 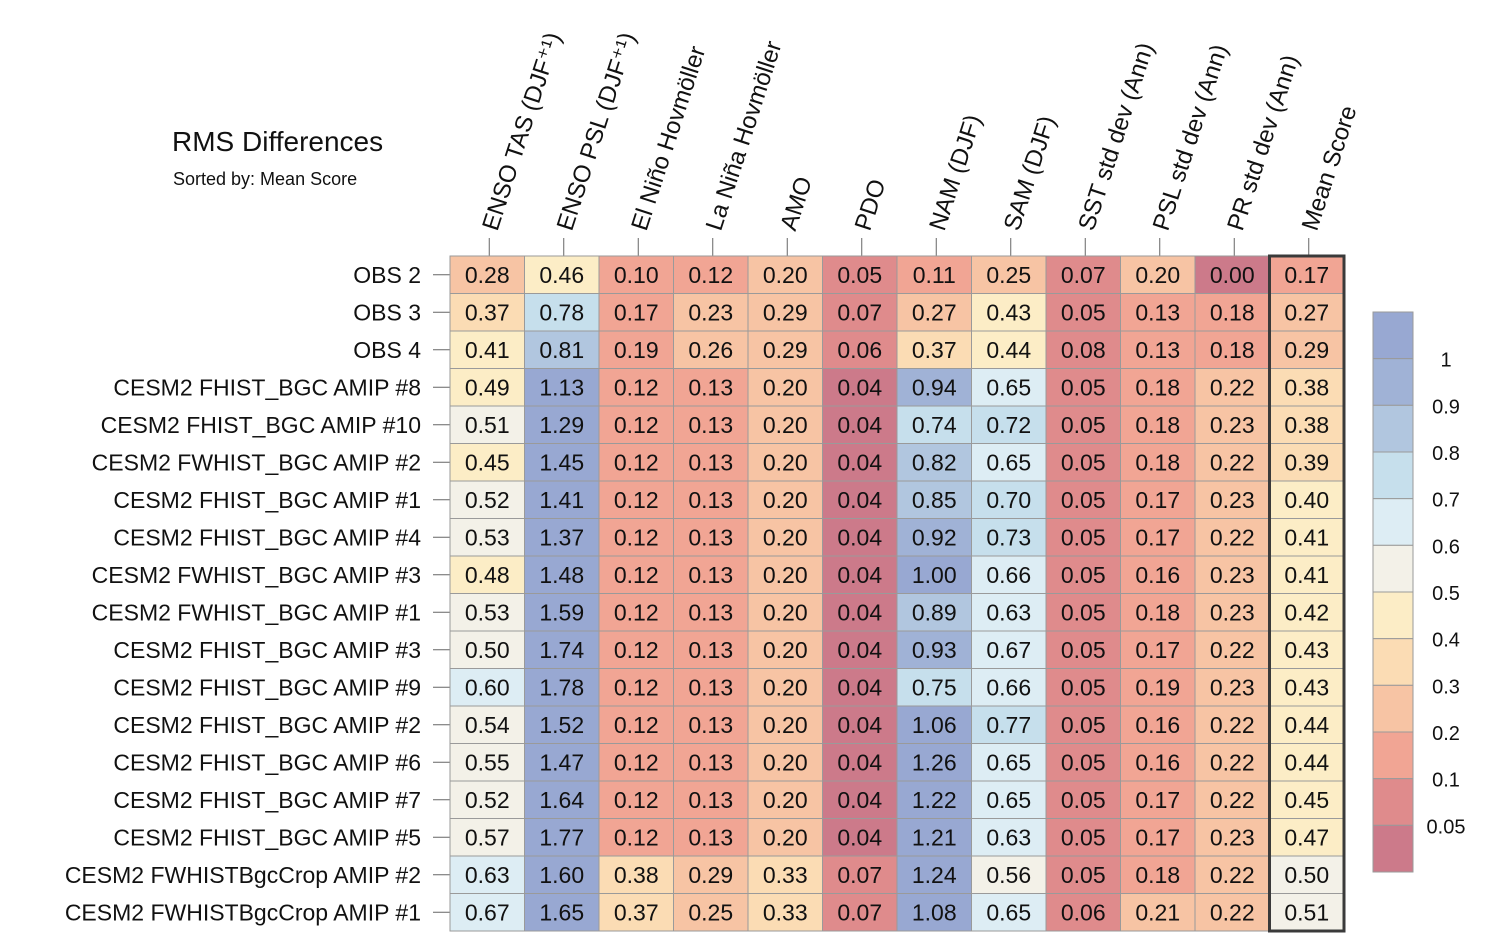 What do you see at coordinates (267, 837) in the screenshot?
I see `row-label: CESM2 FHIST_BGC AMIP #5` at bounding box center [267, 837].